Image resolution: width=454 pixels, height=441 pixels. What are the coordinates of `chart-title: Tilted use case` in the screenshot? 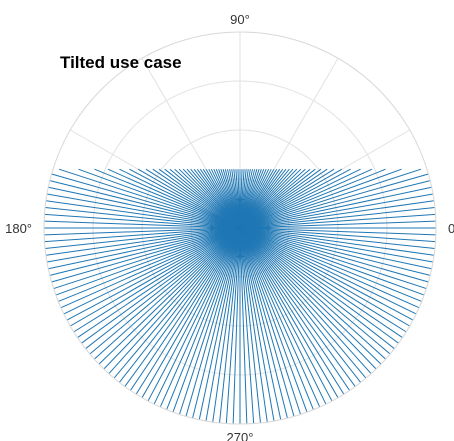 It's located at (121, 62).